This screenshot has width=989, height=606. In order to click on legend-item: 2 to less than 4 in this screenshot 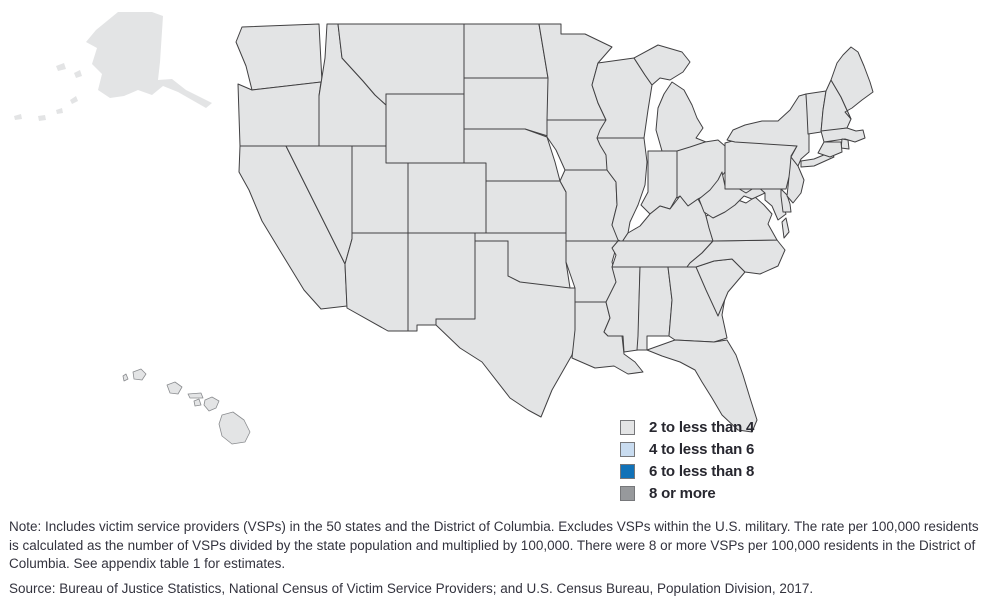, I will do `click(687, 427)`.